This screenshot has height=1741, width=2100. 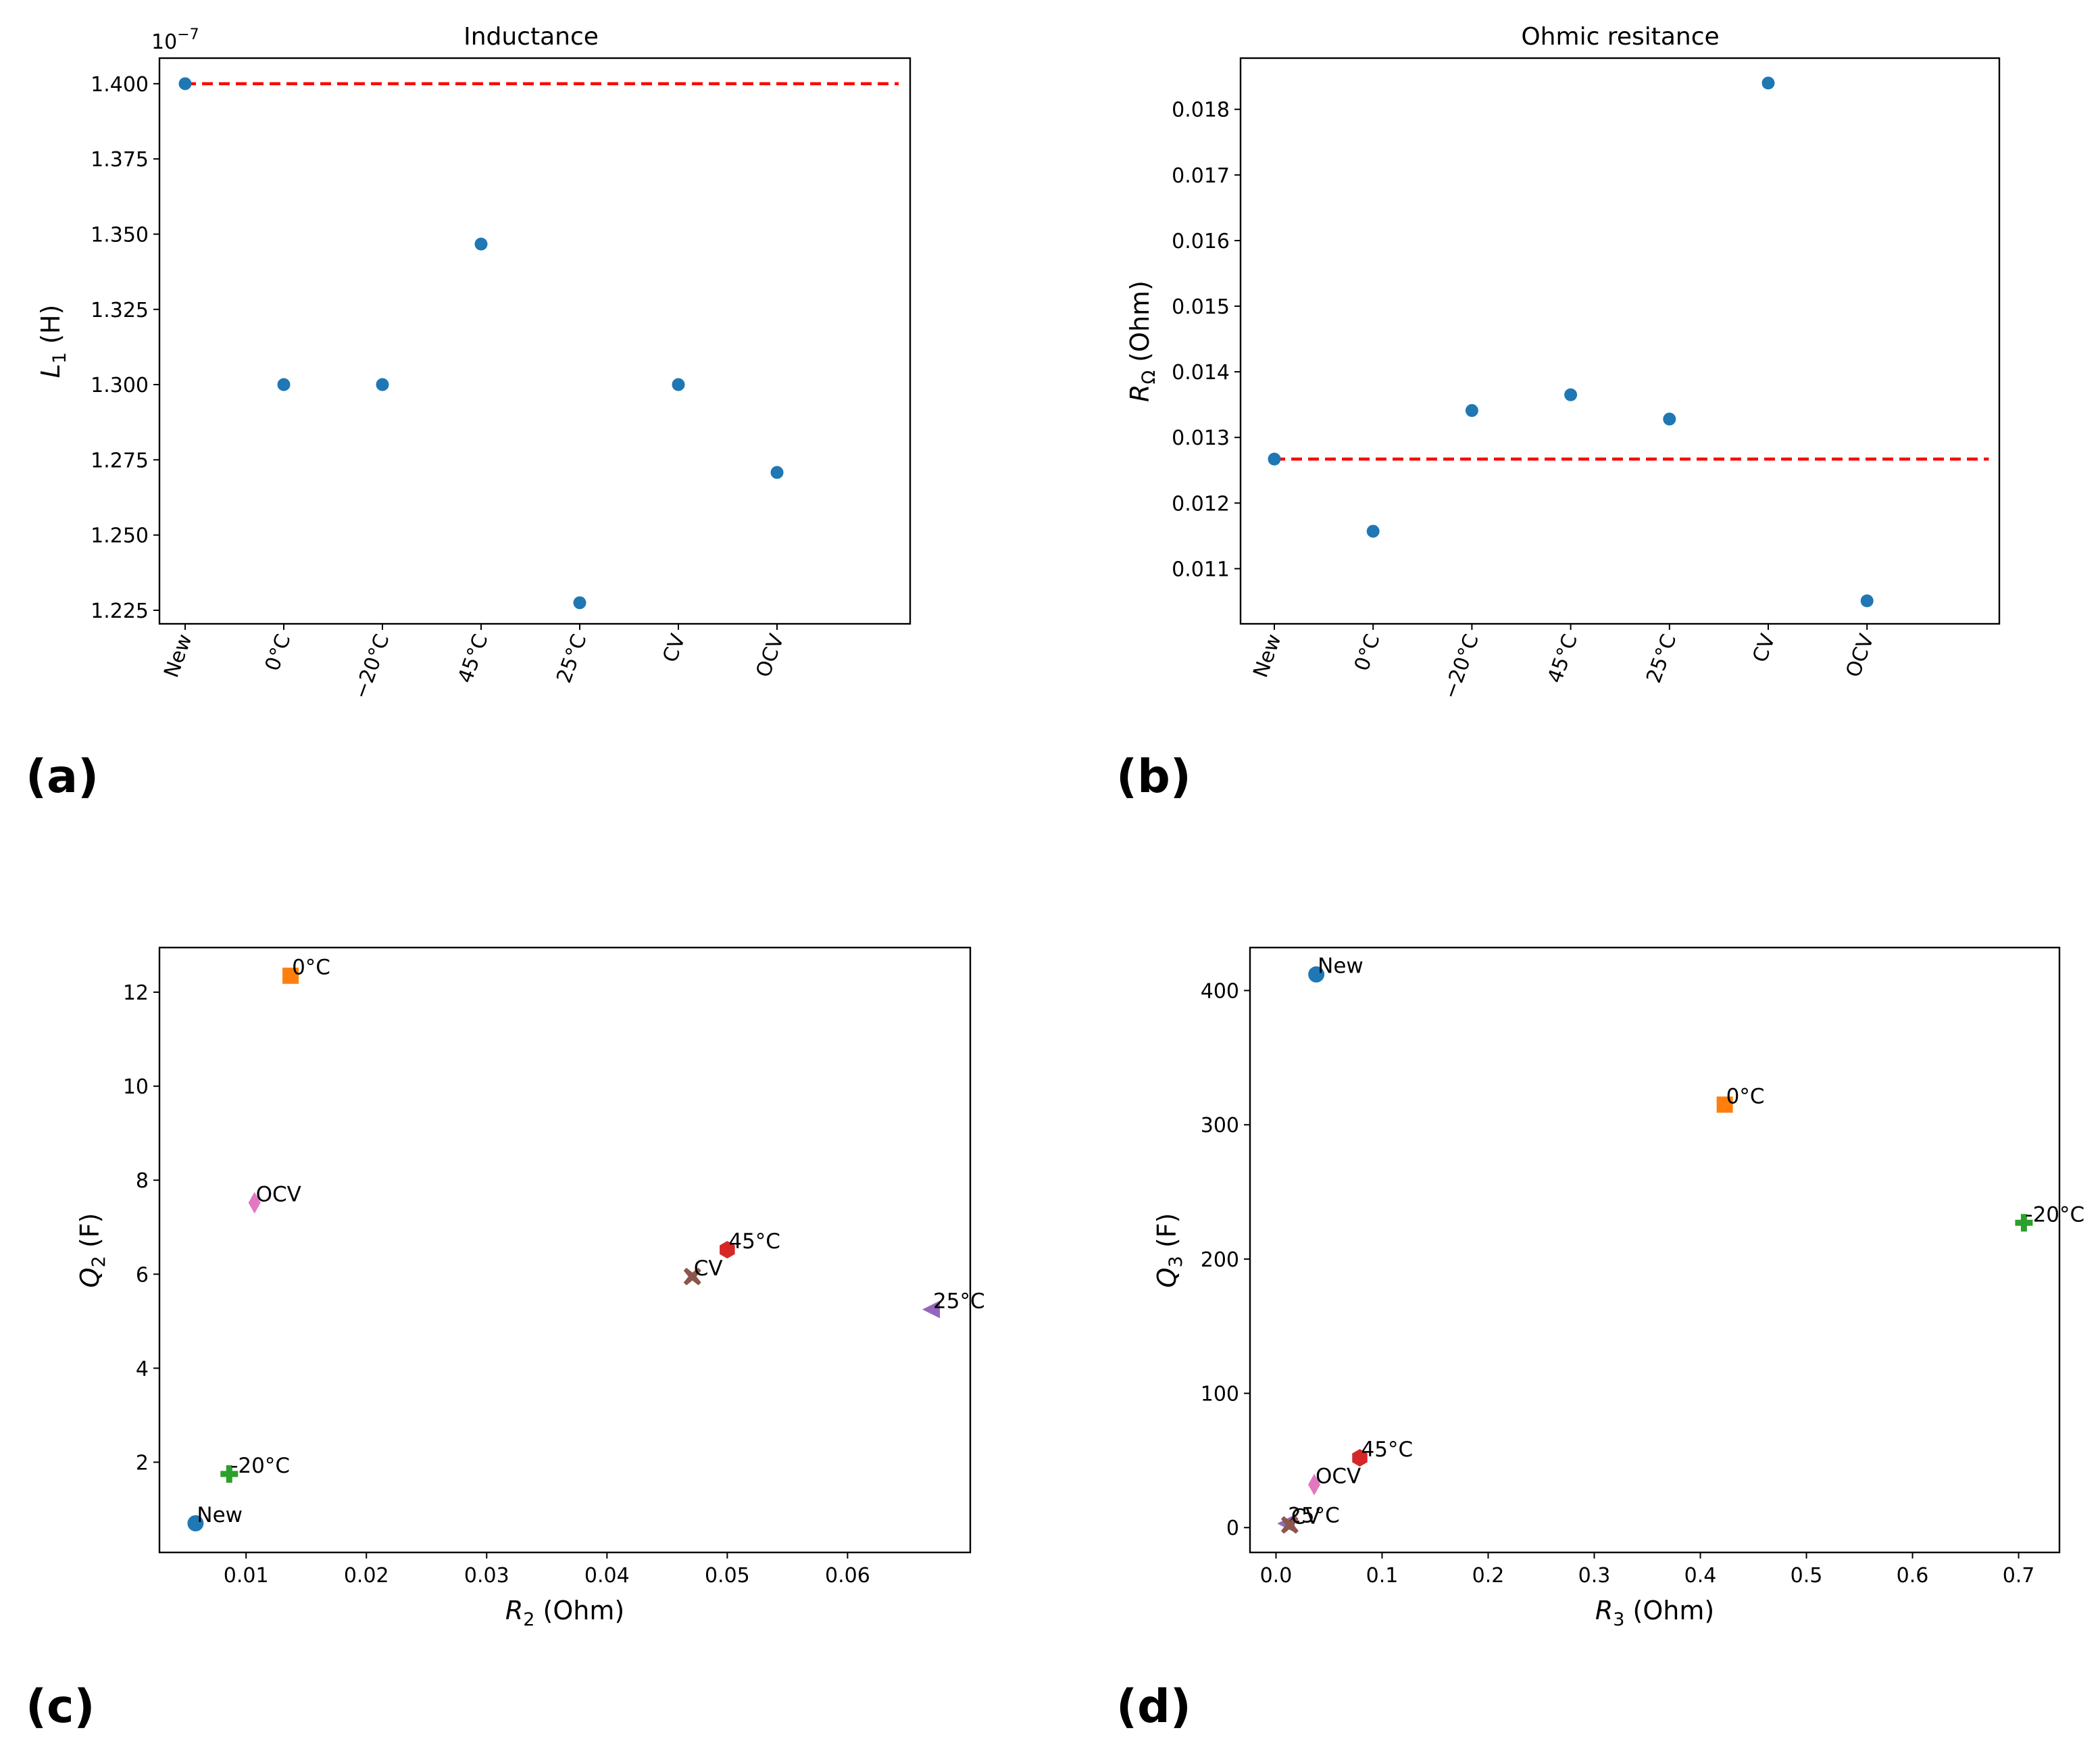 What do you see at coordinates (1562, 659) in the screenshot?
I see `panel-b-xtick-label: 45°C` at bounding box center [1562, 659].